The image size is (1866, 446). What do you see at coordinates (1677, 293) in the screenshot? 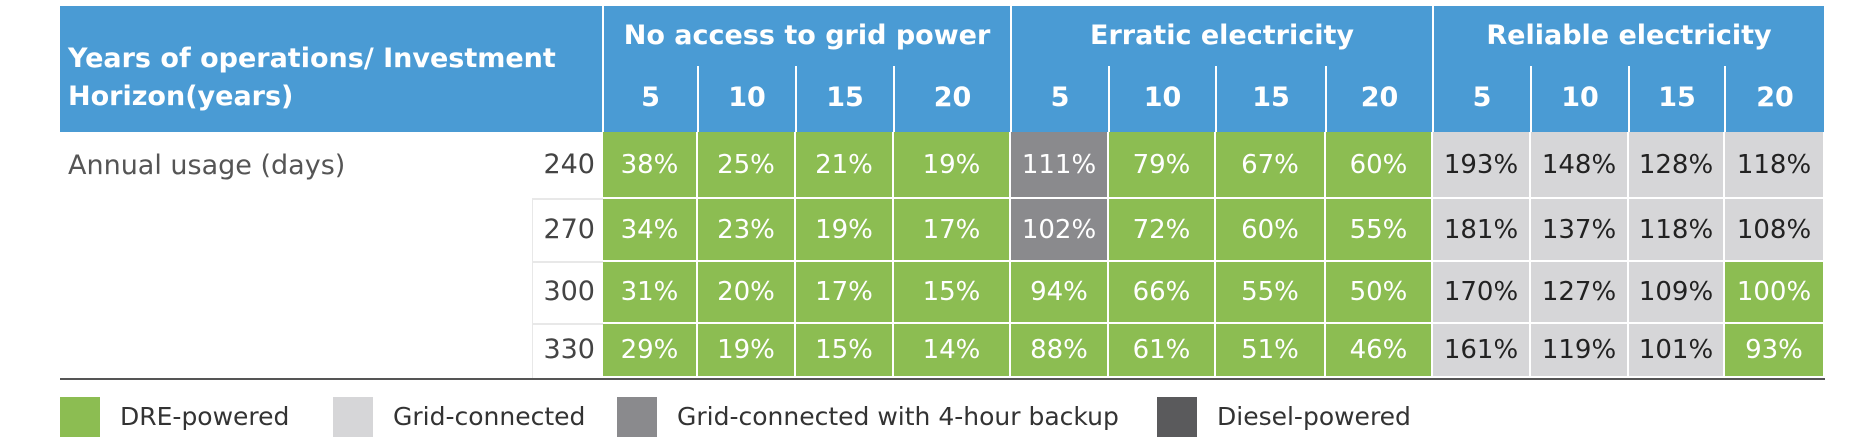
I see `table-cell: 109%` at bounding box center [1677, 293].